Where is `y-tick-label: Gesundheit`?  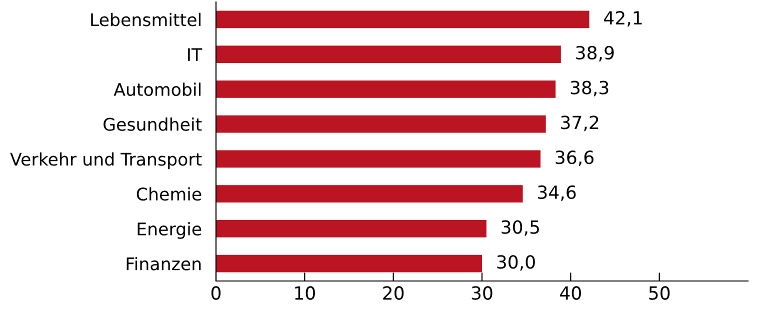 y-tick-label: Gesundheit is located at coordinates (153, 124).